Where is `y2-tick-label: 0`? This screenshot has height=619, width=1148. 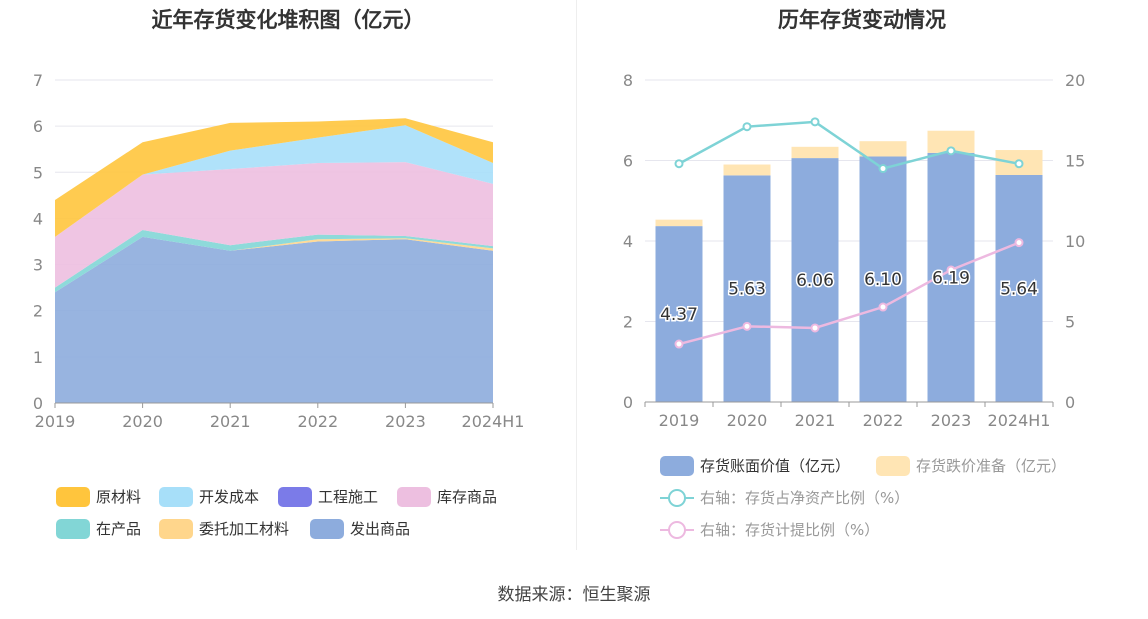
y2-tick-label: 0 is located at coordinates (1070, 402).